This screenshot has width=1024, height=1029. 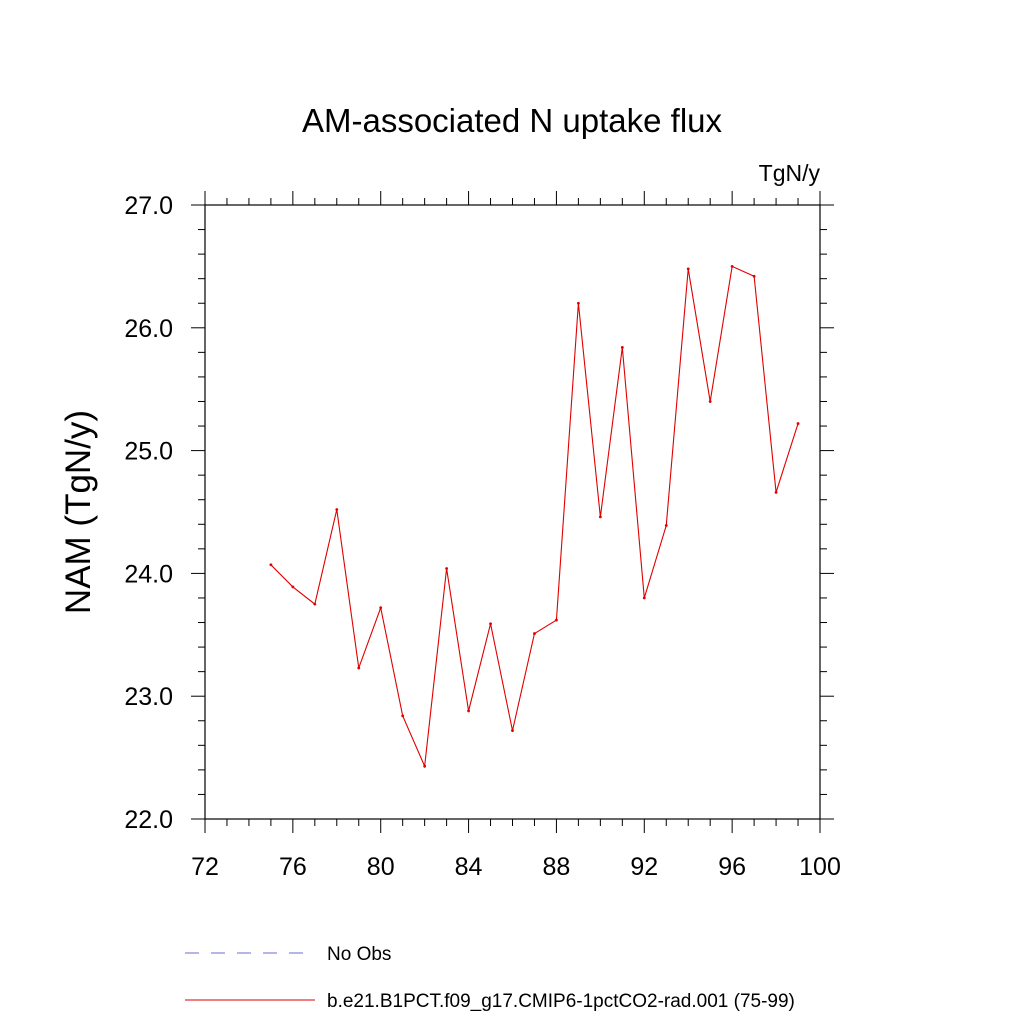 What do you see at coordinates (790, 173) in the screenshot?
I see `units-label: TgN/y` at bounding box center [790, 173].